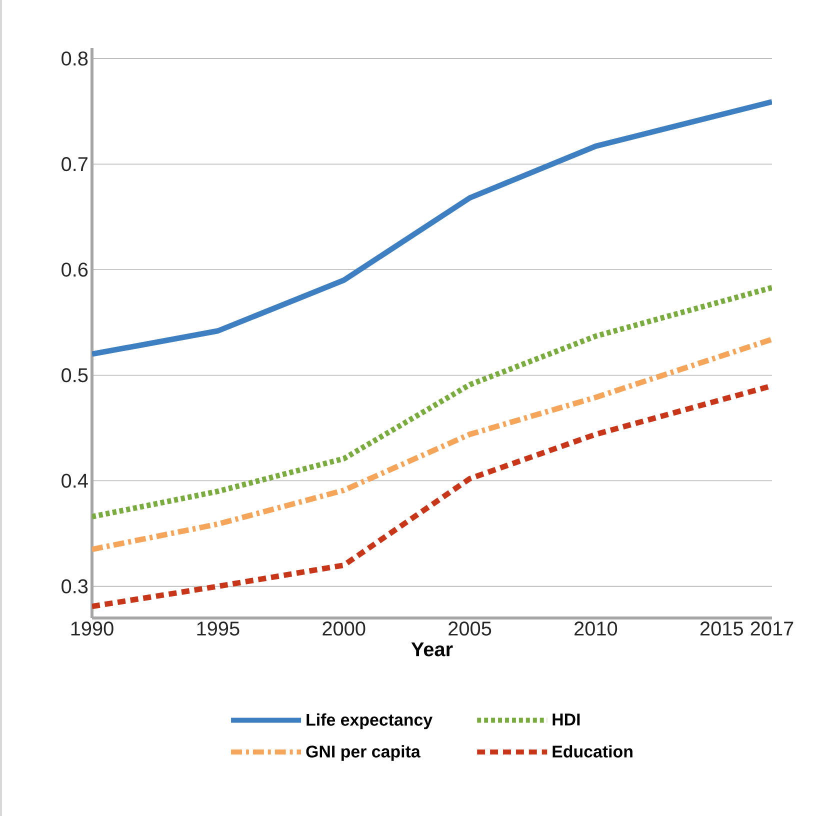  I want to click on legend-label: Education, so click(592, 751).